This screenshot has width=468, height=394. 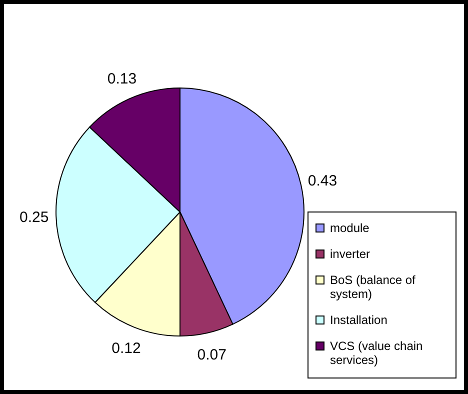 What do you see at coordinates (122, 79) in the screenshot?
I see `data-label: 0.13` at bounding box center [122, 79].